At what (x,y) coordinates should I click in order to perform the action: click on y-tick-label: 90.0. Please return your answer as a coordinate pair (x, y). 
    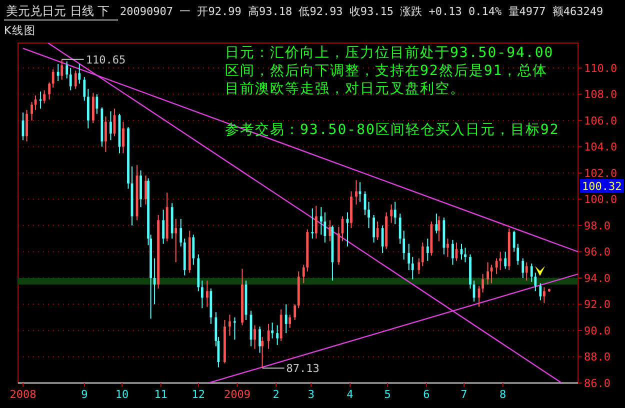
    Looking at the image, I should click on (597, 331).